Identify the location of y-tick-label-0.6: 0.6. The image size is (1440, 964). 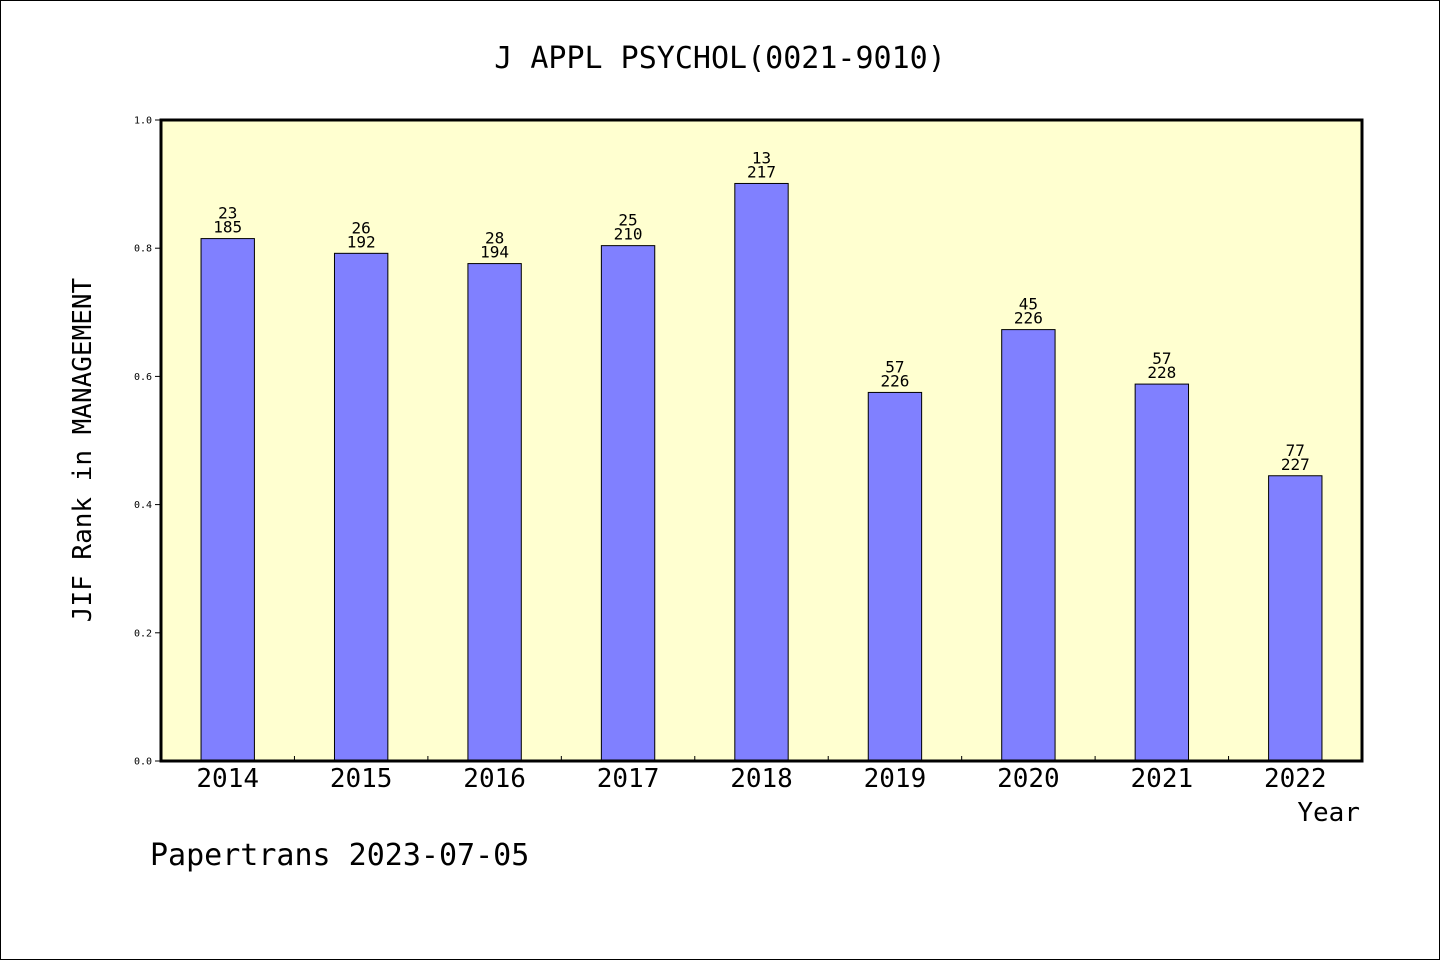
(143, 377).